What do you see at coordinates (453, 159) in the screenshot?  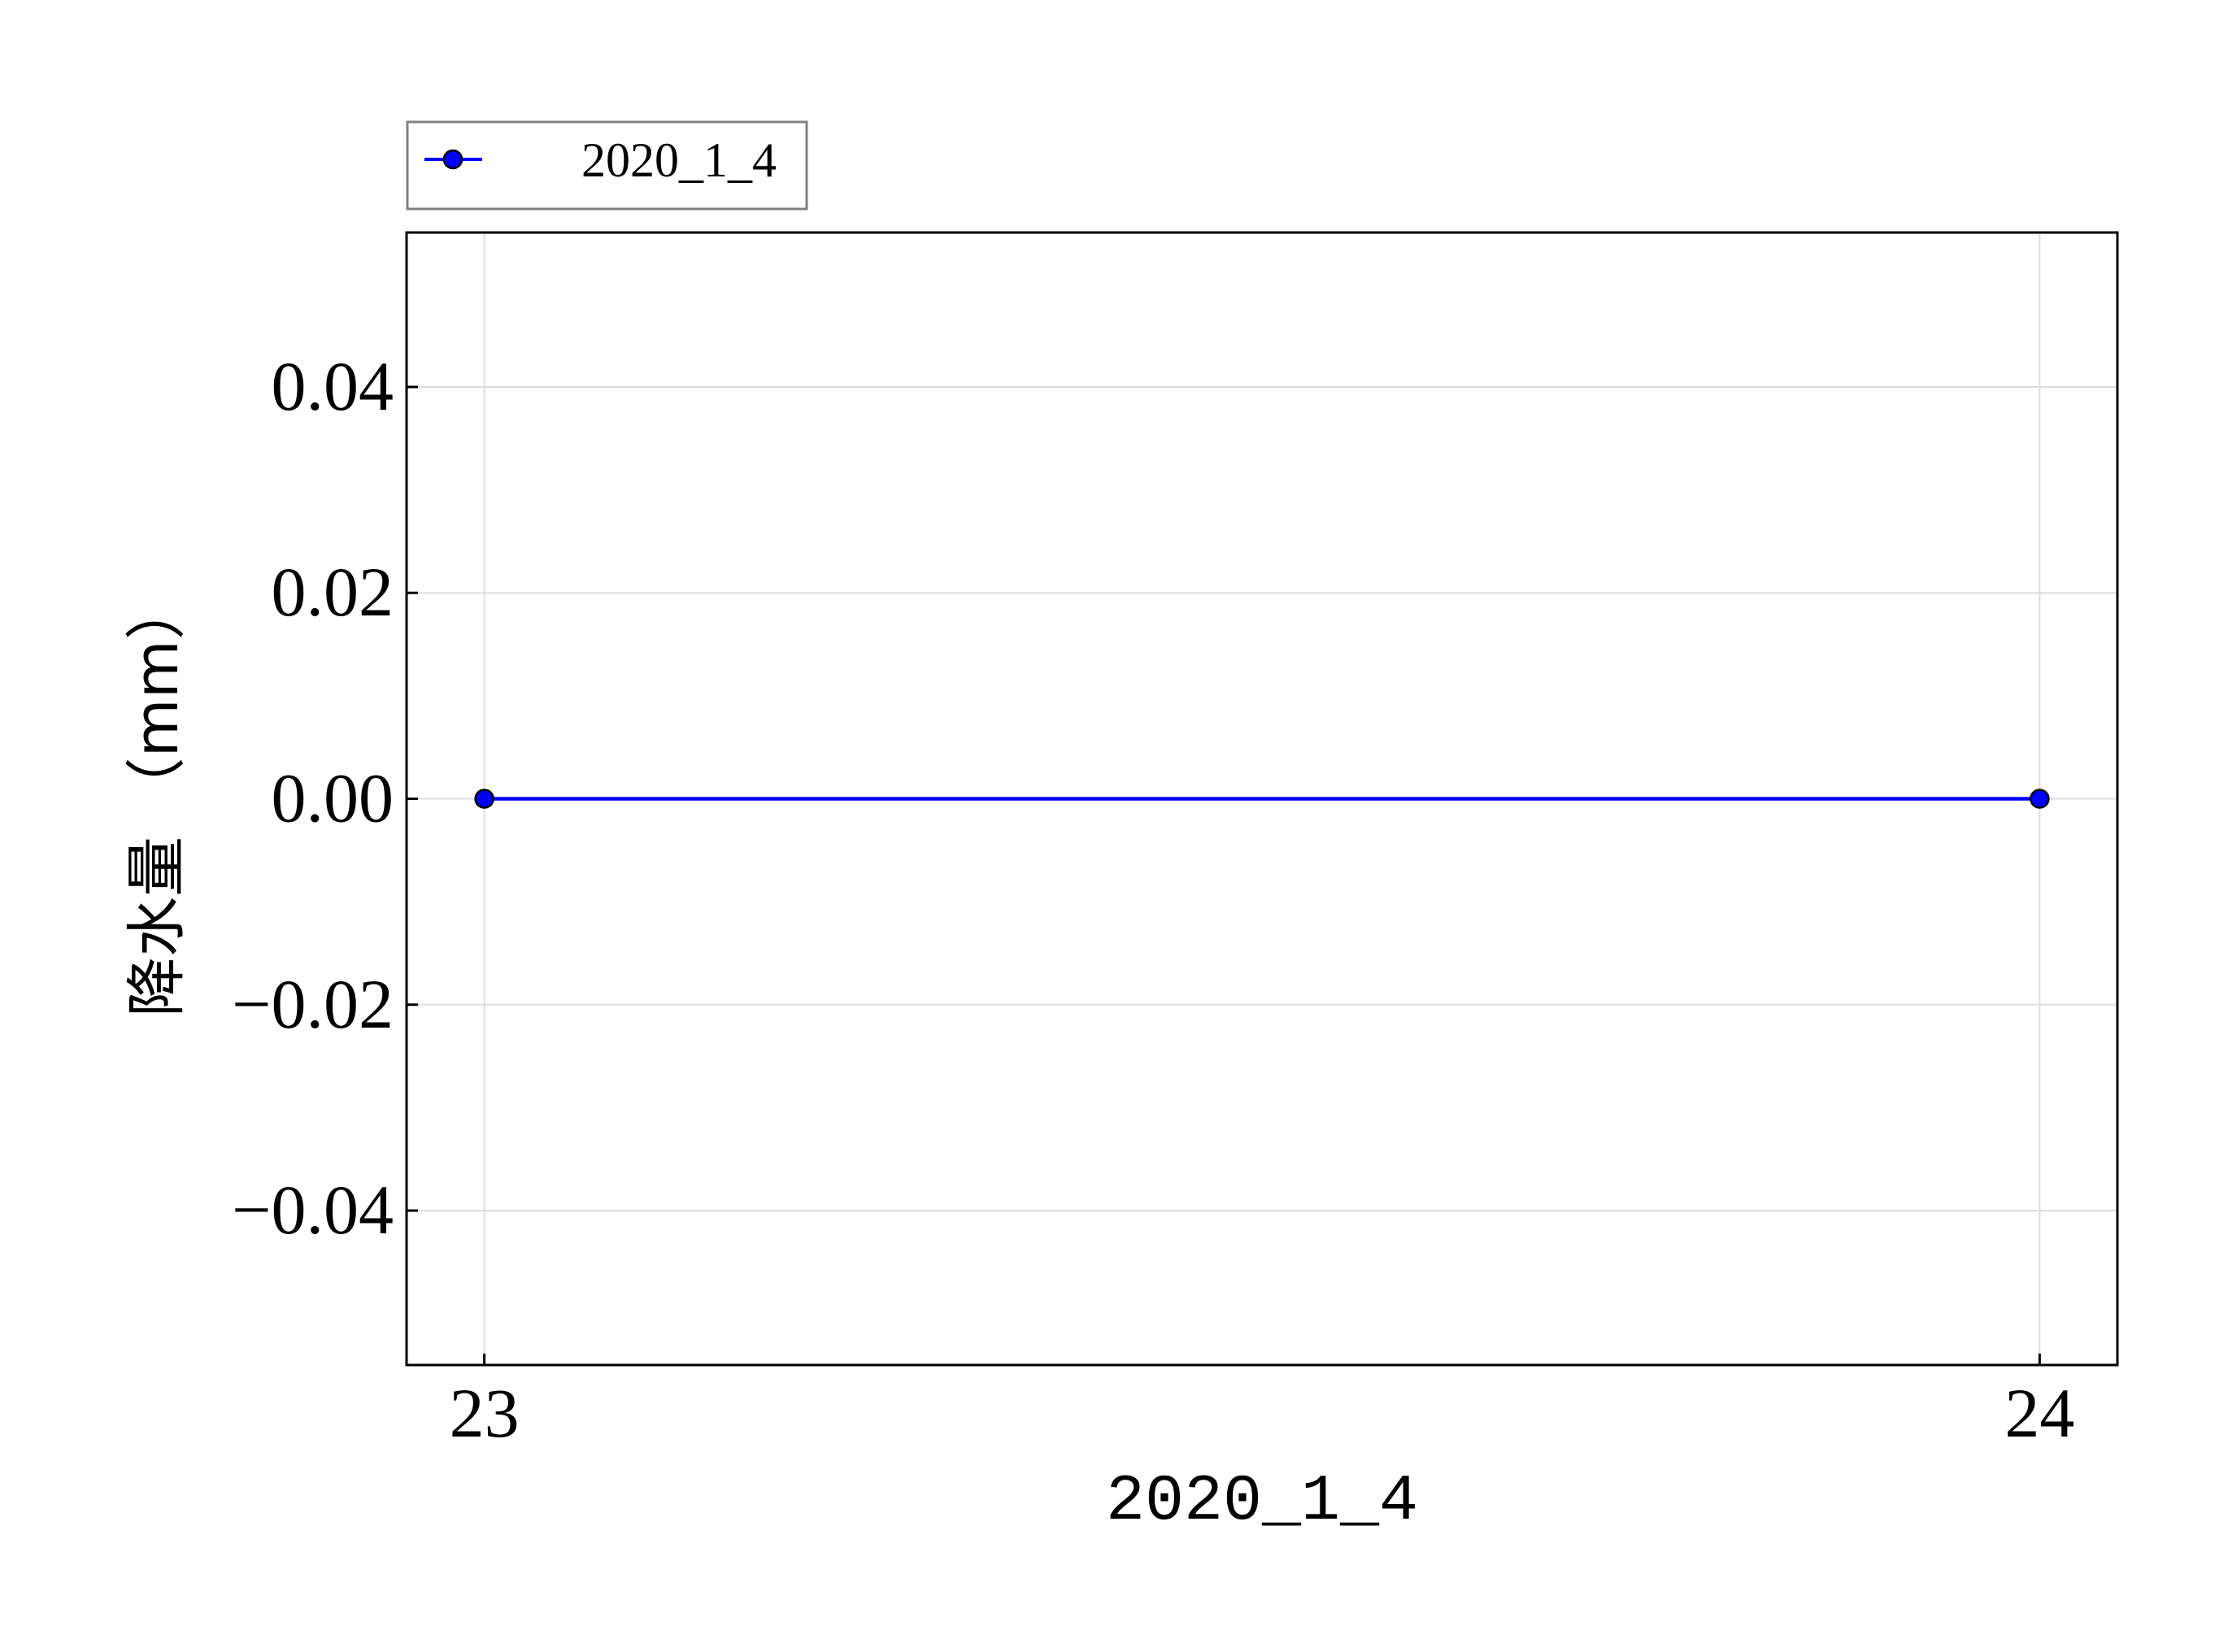 I see `legend-marker-swatch` at bounding box center [453, 159].